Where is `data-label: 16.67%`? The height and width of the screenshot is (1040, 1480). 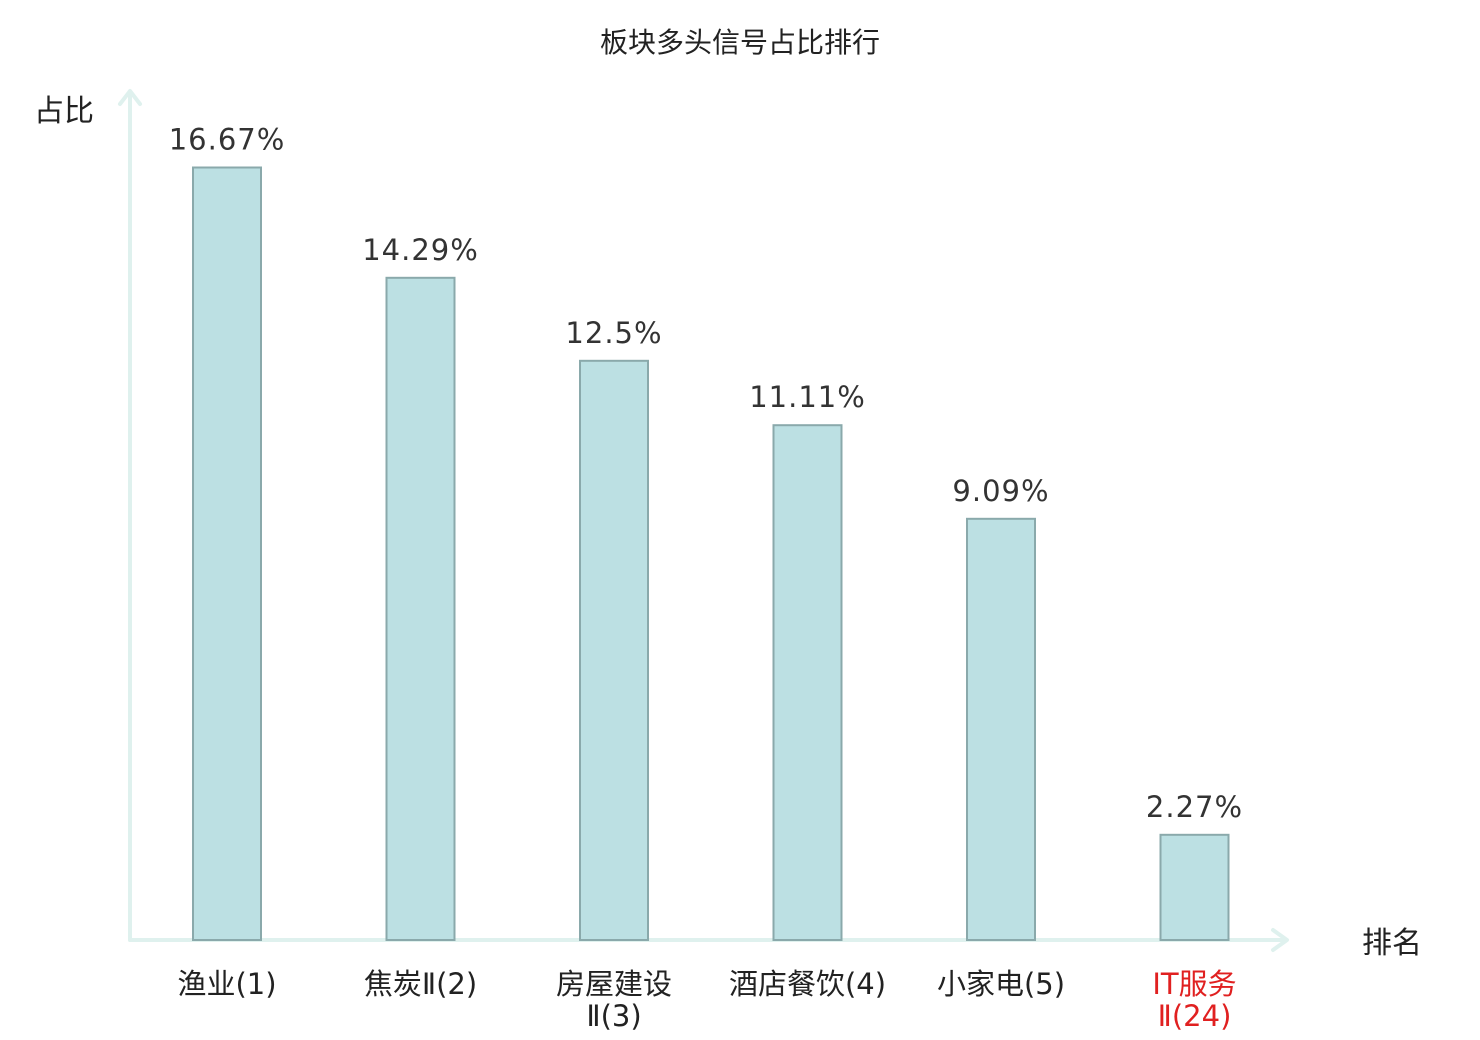 data-label: 16.67% is located at coordinates (227, 140).